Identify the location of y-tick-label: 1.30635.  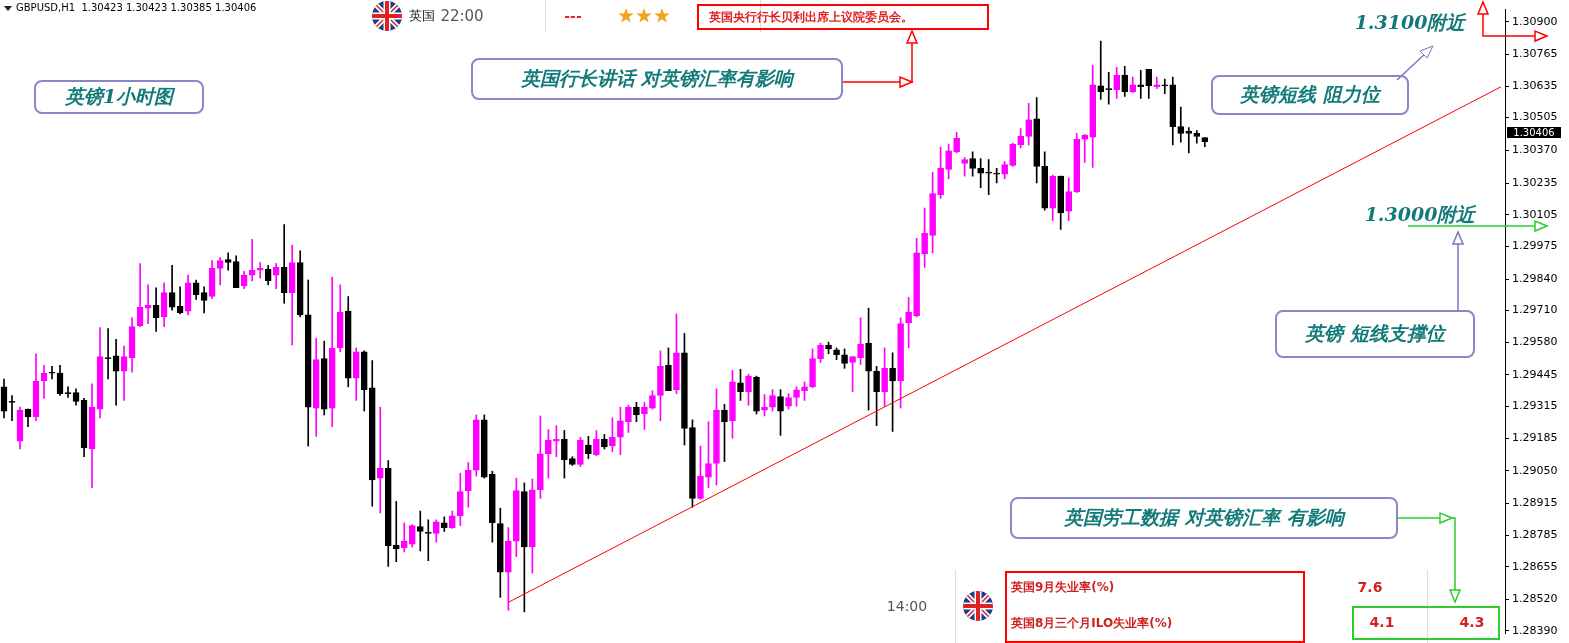
(1535, 85).